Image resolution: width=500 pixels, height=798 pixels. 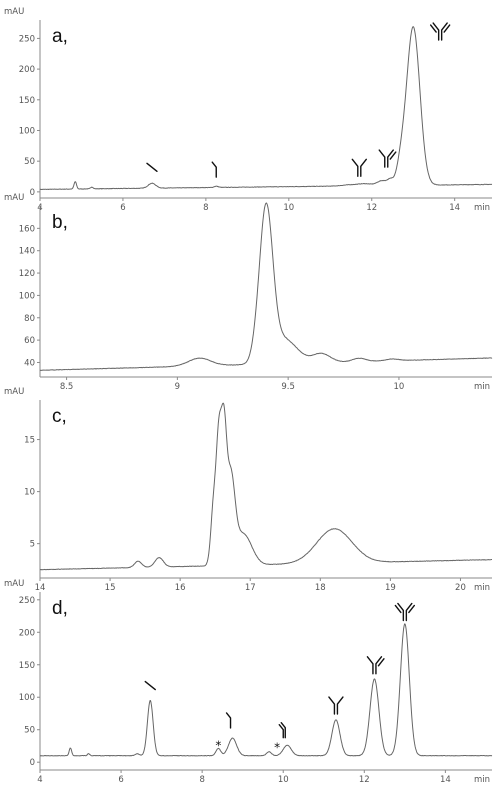 What do you see at coordinates (29, 493) in the screenshot?
I see `y-tick-label: 10` at bounding box center [29, 493].